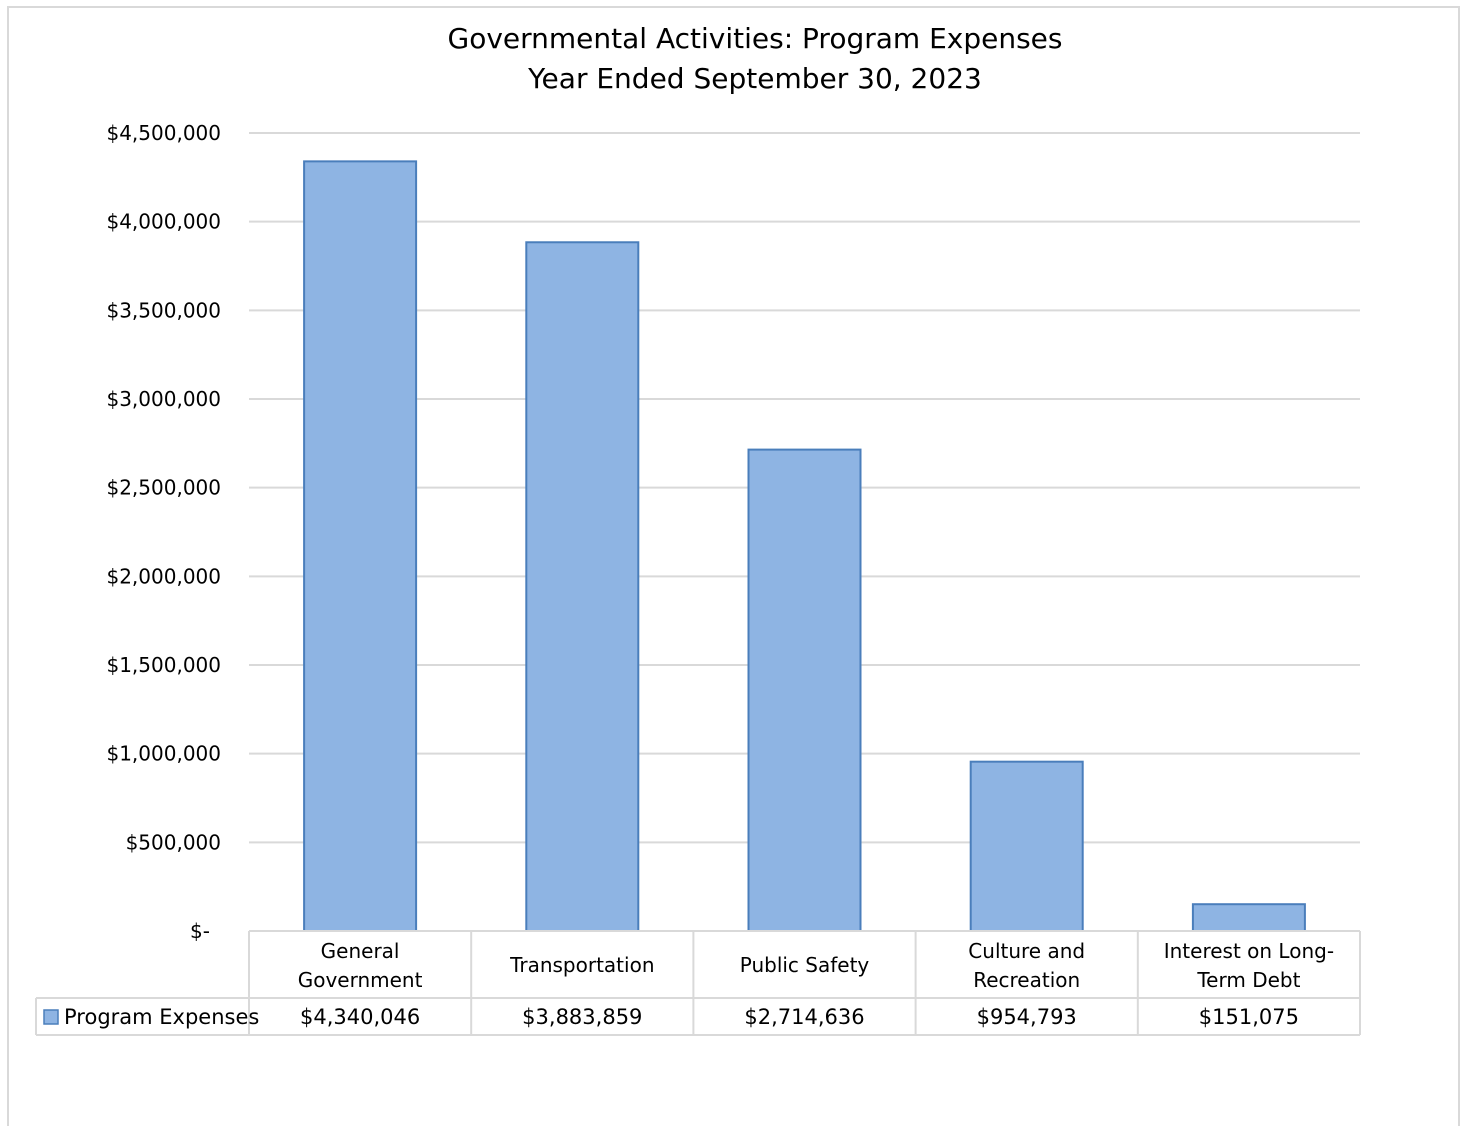 This screenshot has height=1126, width=1465. Describe the element at coordinates (1027, 1017) in the screenshot. I see `data-table-value: $954,793` at that location.